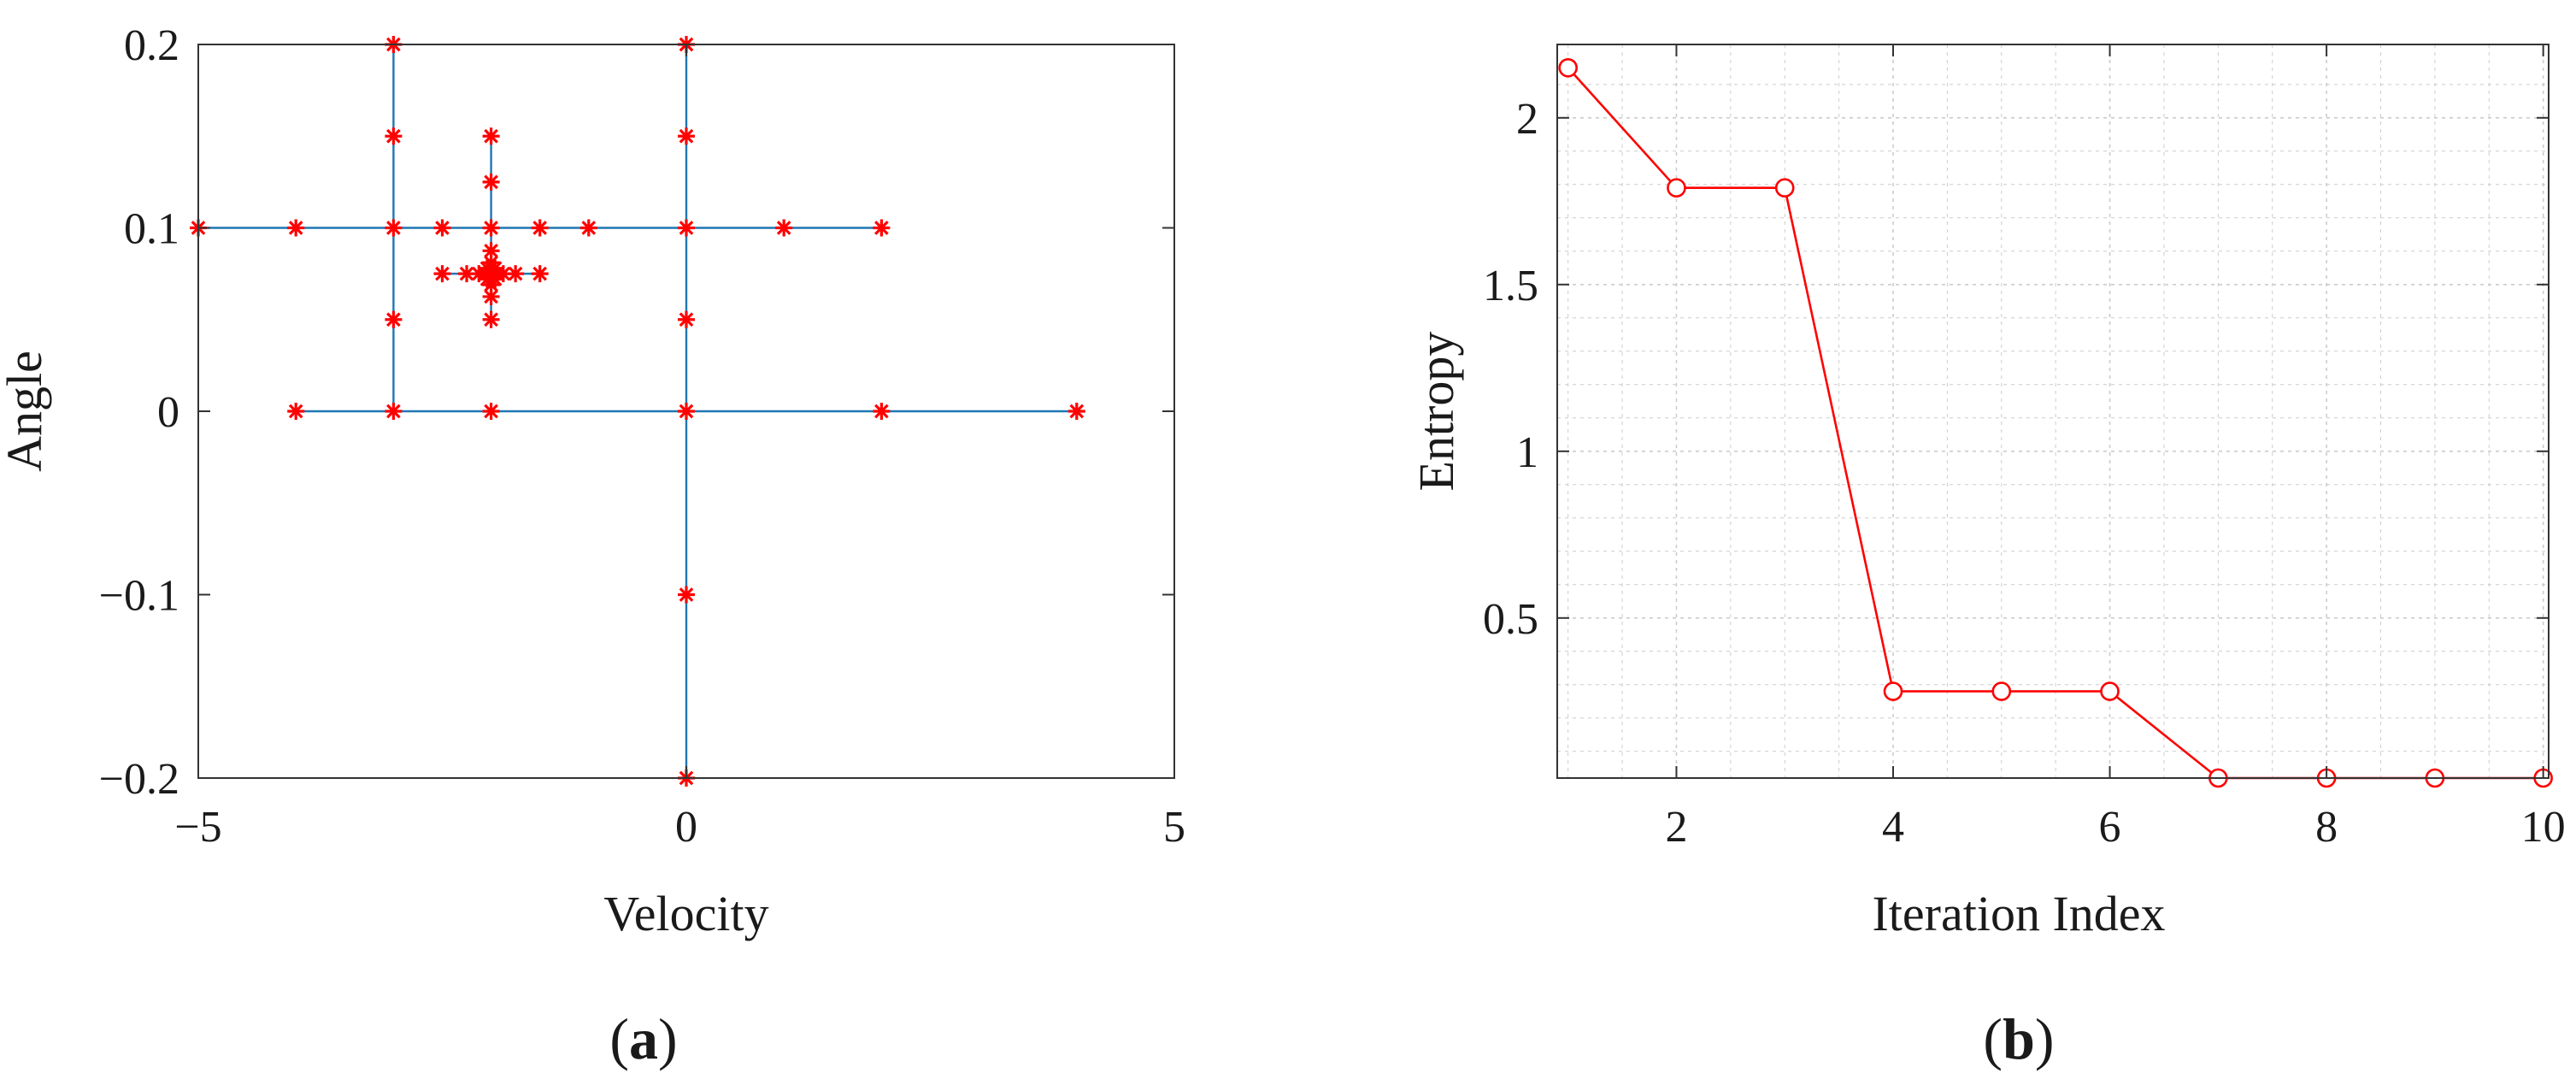 This screenshot has width=2576, height=1085. I want to click on y-tick-labels: 0.5 1 1.5 2, so click(1510, 369).